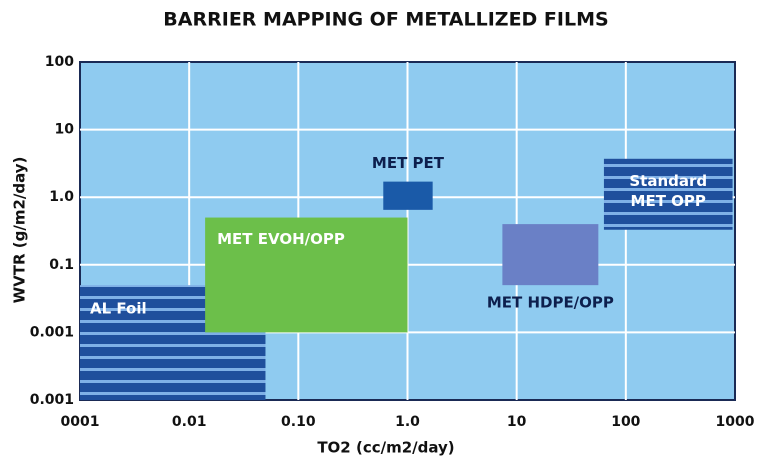  I want to click on x-tick-label: 10, so click(517, 422).